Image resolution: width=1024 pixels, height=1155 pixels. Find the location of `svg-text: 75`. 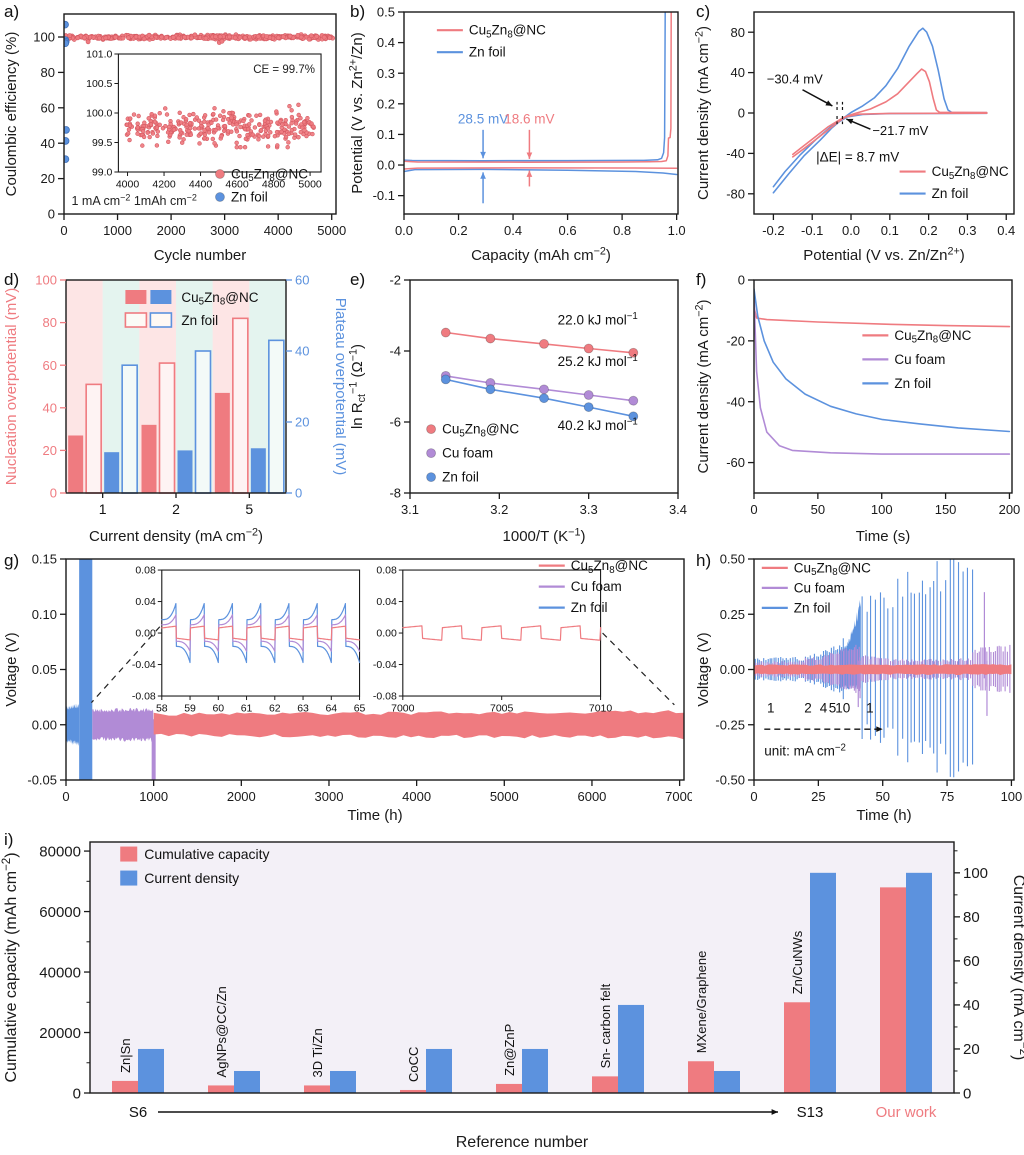

svg-text: 75 is located at coordinates (947, 796).